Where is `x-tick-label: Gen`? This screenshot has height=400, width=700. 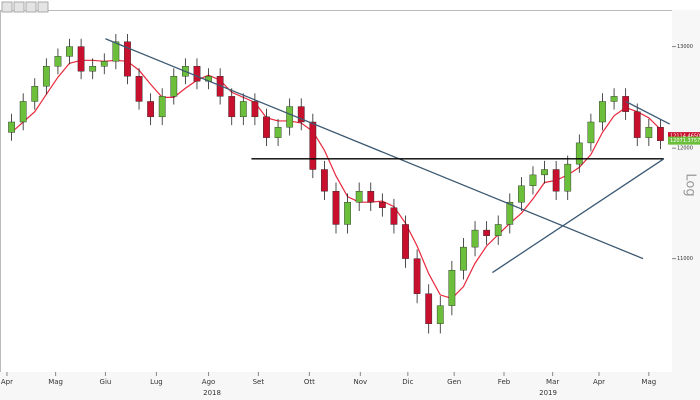
x-tick-label: Gen is located at coordinates (454, 382).